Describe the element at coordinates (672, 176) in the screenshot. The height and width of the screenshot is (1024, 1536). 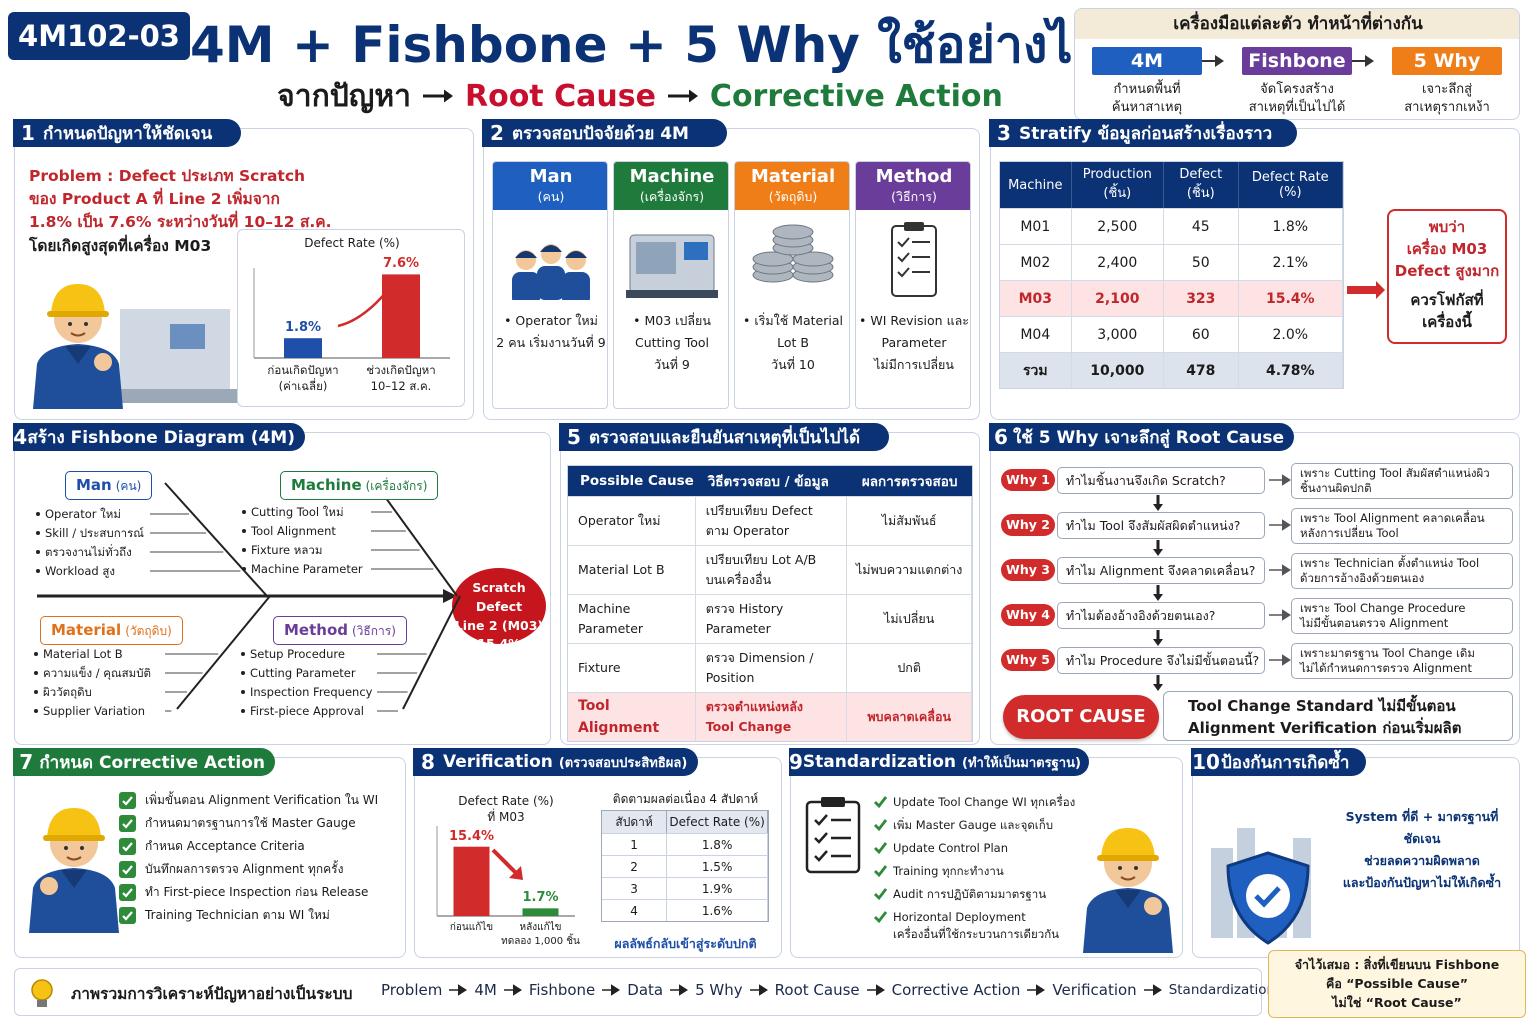
I see `factor-name: Machine` at that location.